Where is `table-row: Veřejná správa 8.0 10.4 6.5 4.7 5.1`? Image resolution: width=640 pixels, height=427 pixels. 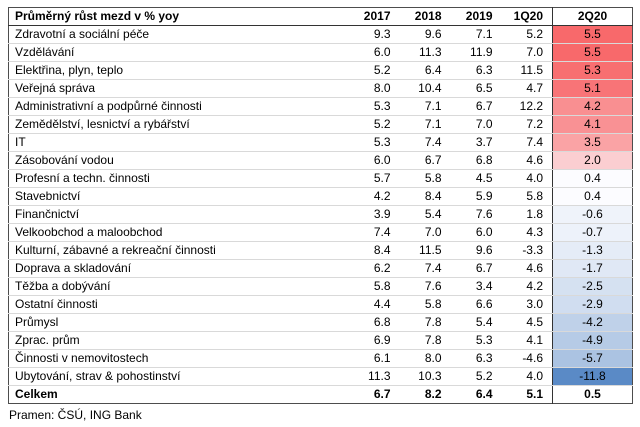
table-row: Veřejná správa 8.0 10.4 6.5 4.7 5.1 is located at coordinates (320, 88).